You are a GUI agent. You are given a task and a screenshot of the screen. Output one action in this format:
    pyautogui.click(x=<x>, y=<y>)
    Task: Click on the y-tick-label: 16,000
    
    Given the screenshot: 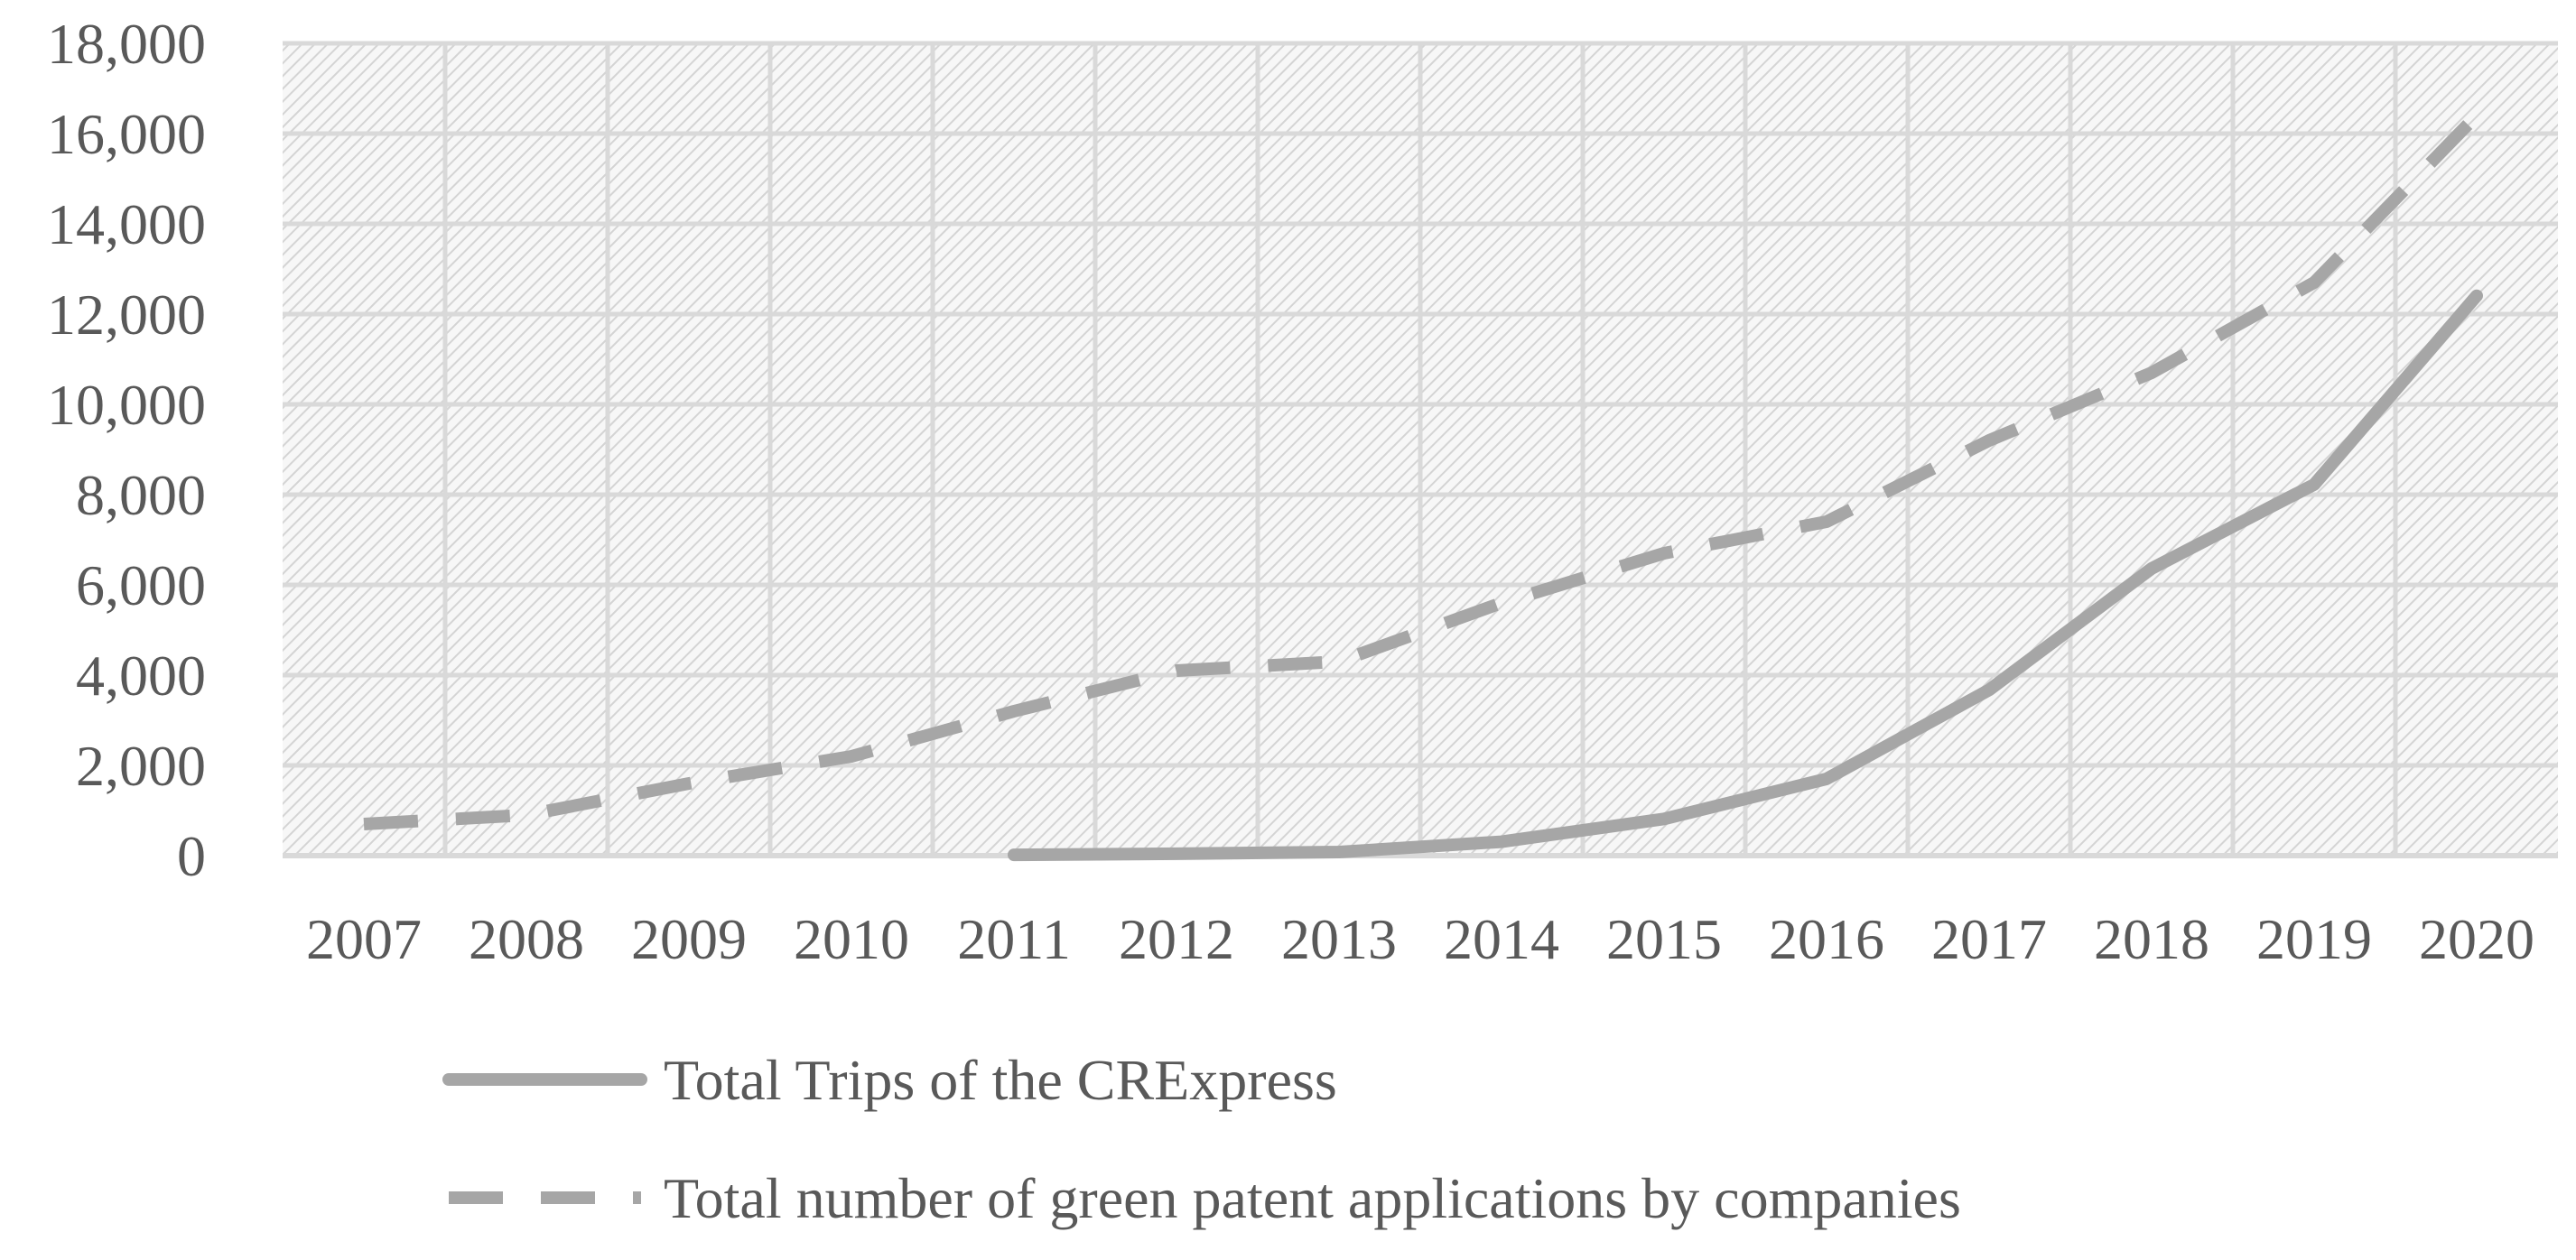 What is the action you would take?
    pyautogui.click(x=126, y=134)
    